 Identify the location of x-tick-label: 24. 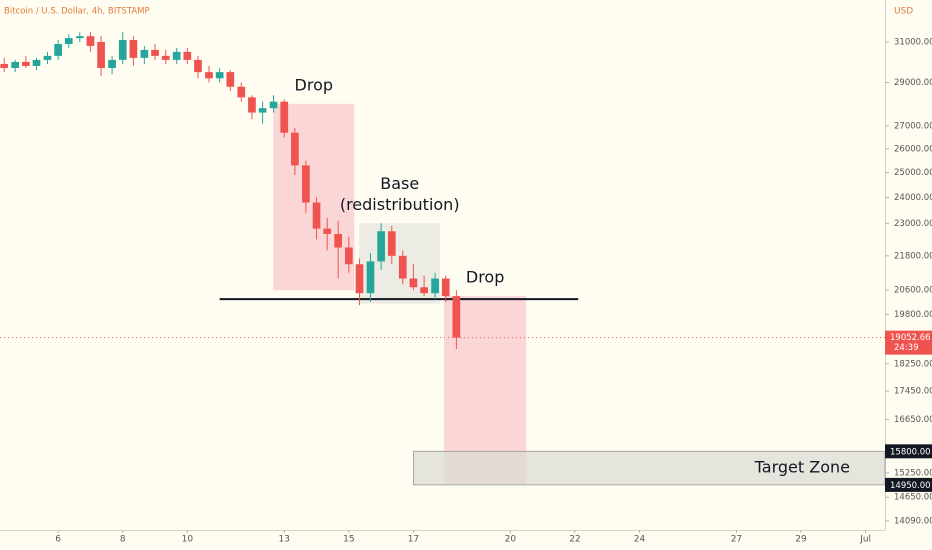
(640, 540).